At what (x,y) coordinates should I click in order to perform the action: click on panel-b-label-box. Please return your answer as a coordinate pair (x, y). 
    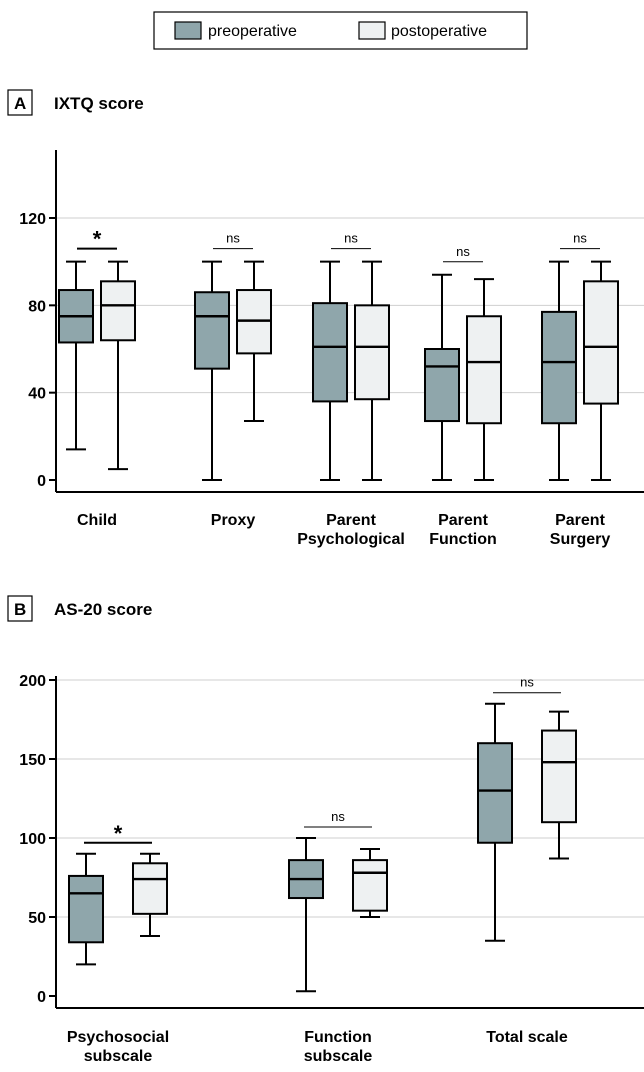
    Looking at the image, I should click on (20, 608).